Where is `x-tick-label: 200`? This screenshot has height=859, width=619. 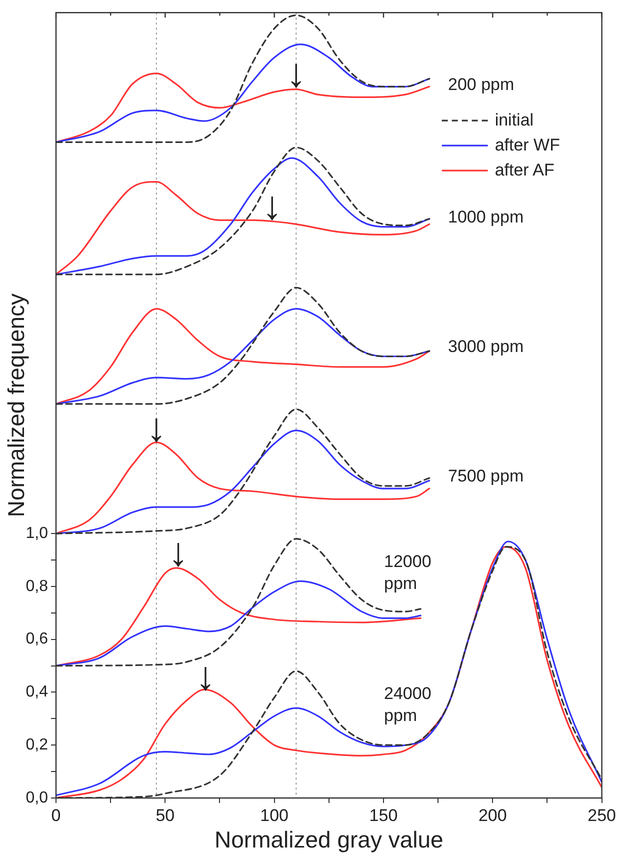 x-tick-label: 200 is located at coordinates (492, 815).